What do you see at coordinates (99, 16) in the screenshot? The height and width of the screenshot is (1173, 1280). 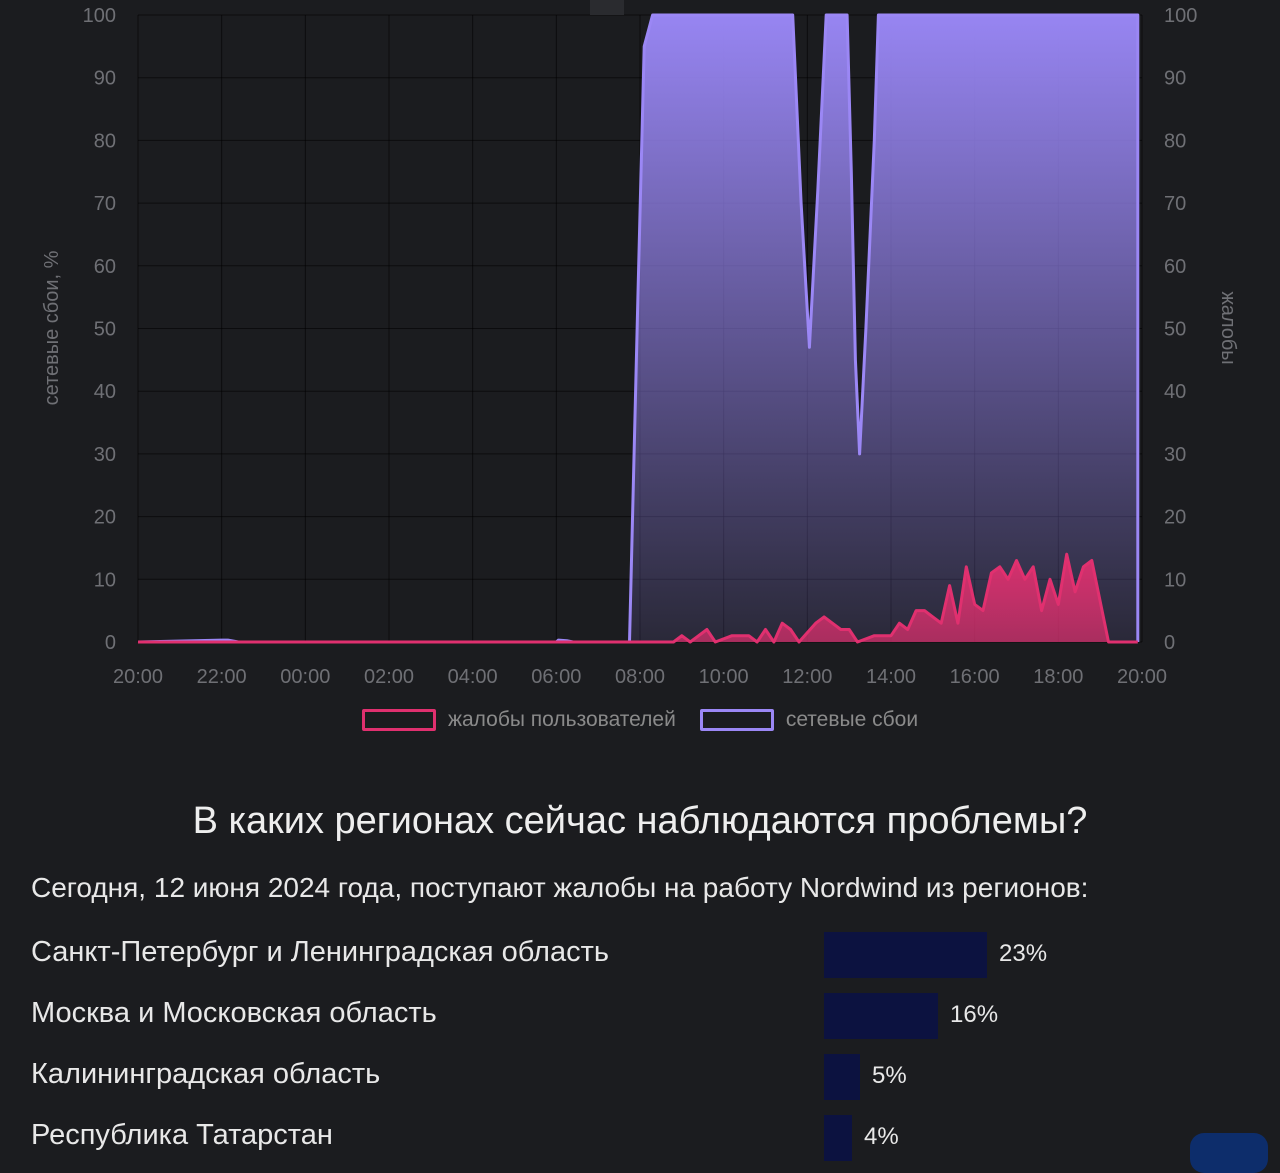 I see `y-tick-label-left: 100` at bounding box center [99, 16].